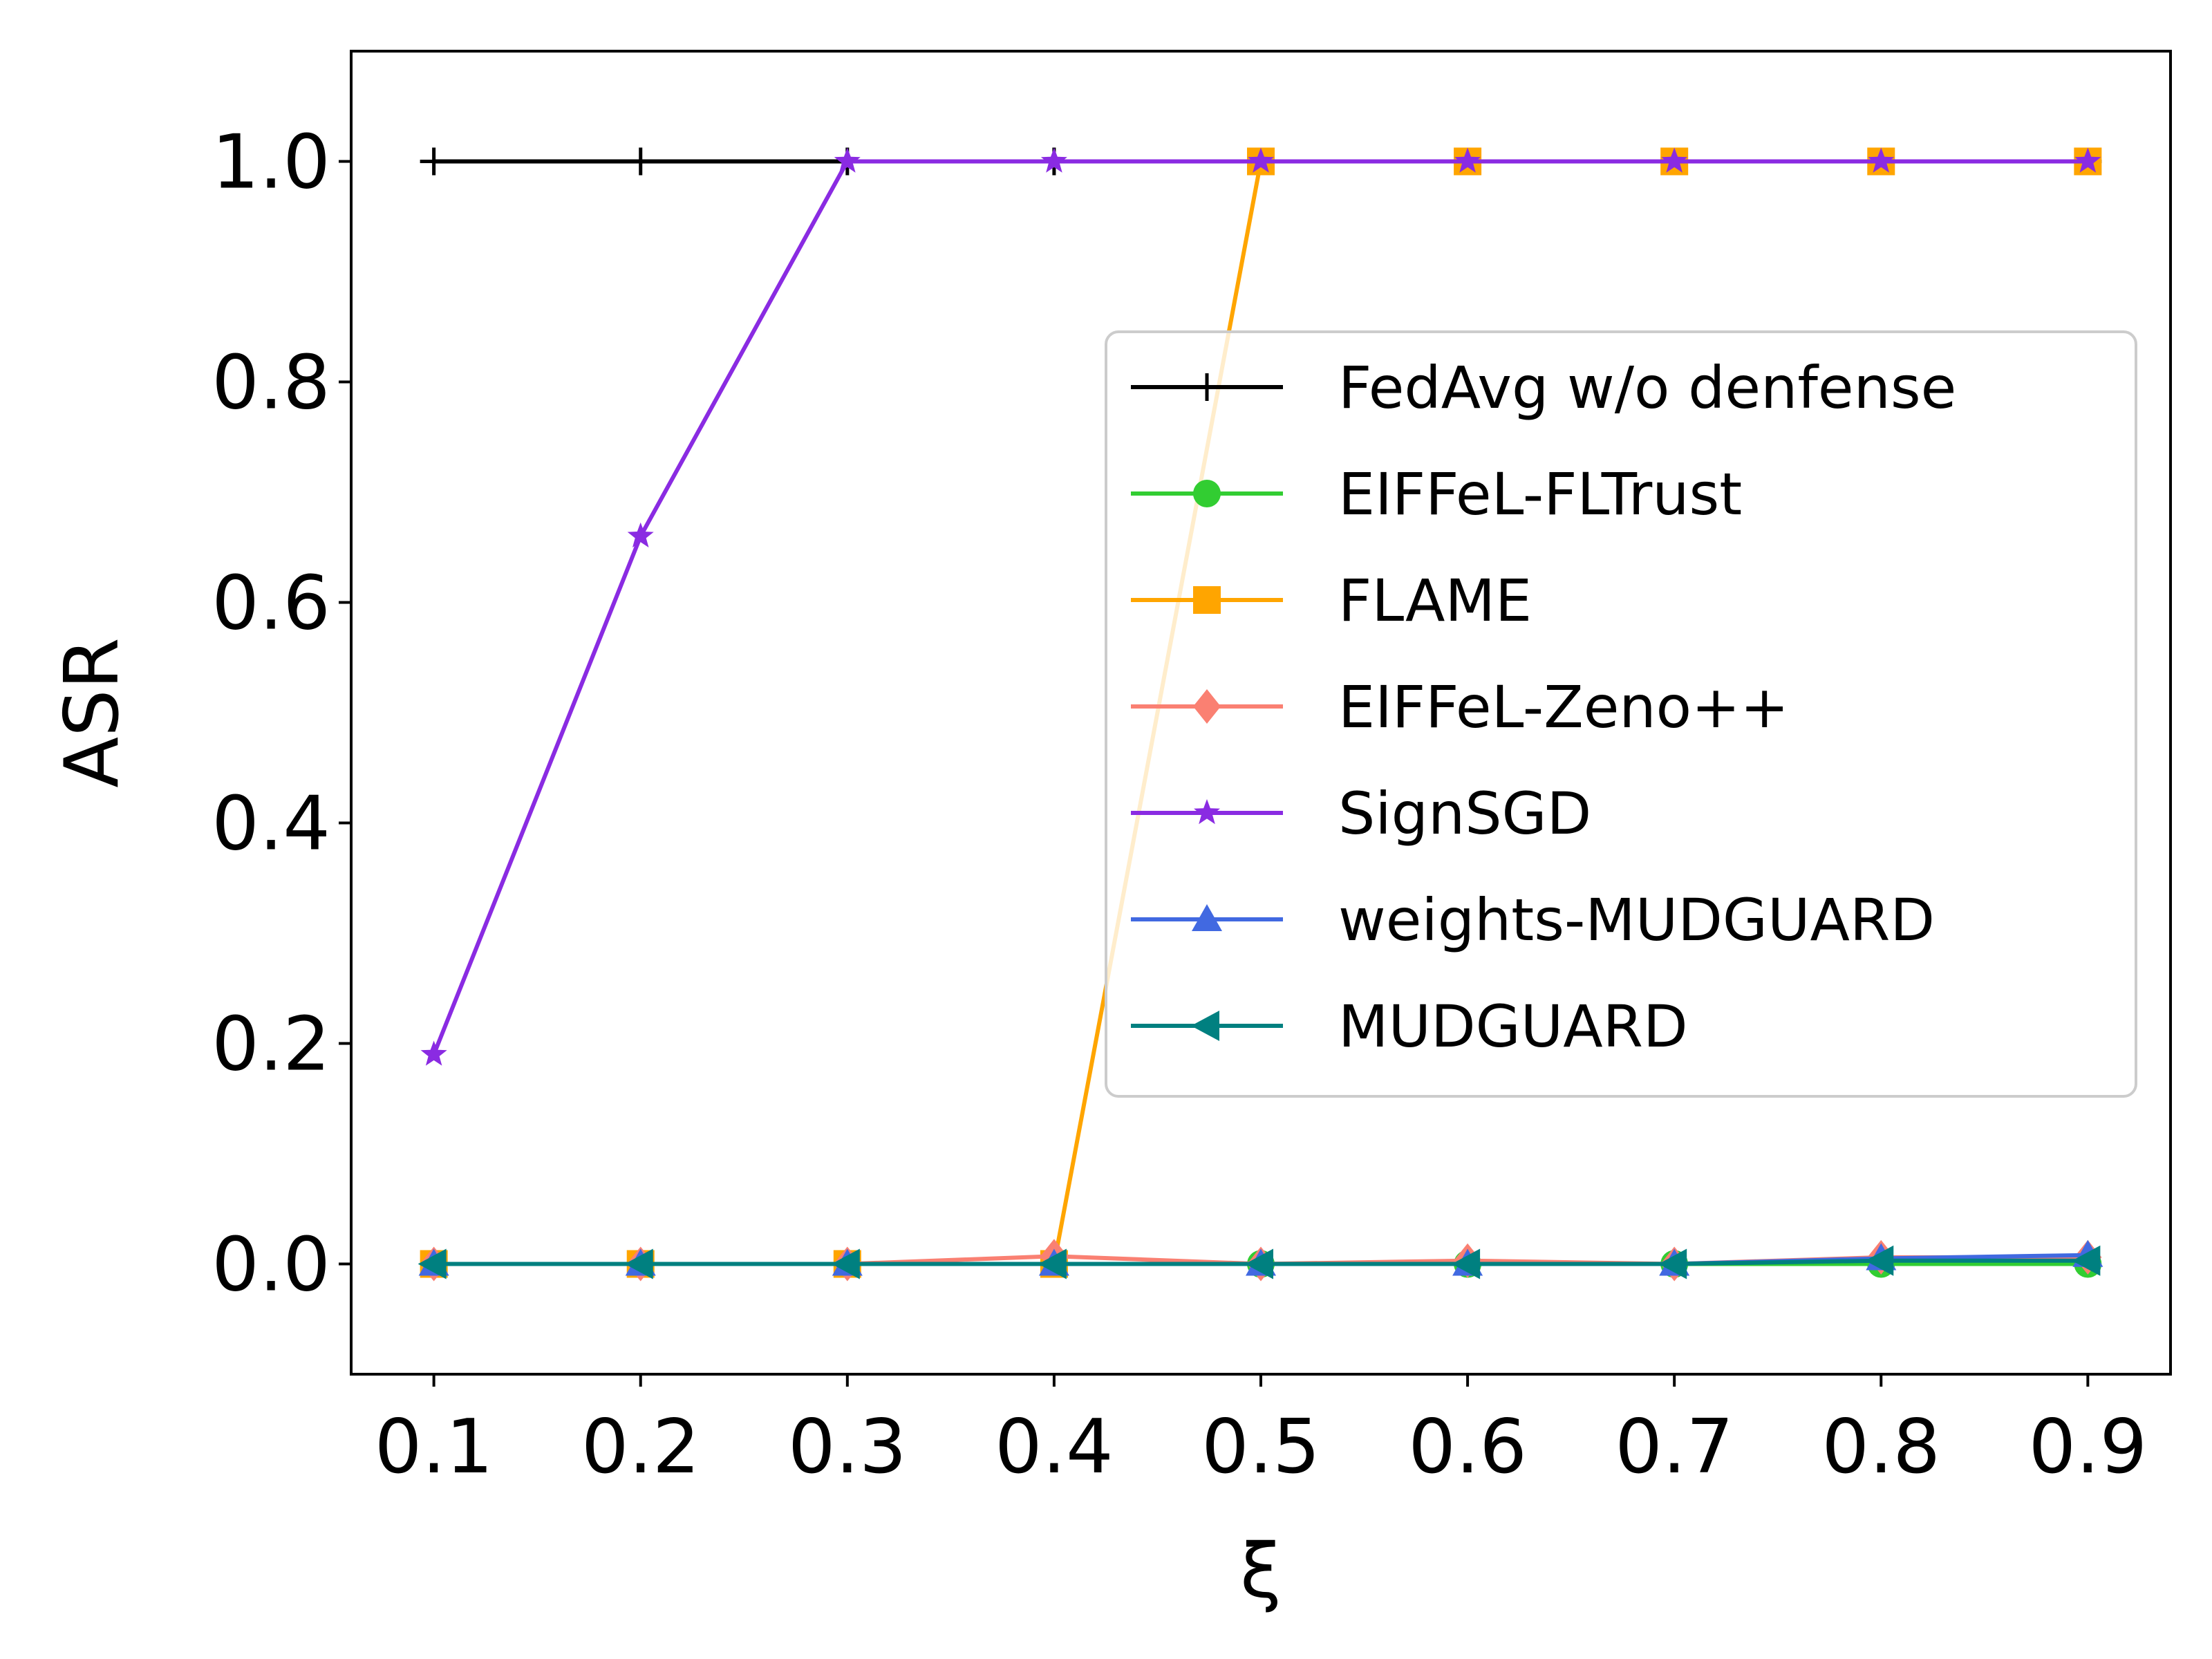 The width and height of the screenshot is (2212, 1659). Describe the element at coordinates (1261, 1572) in the screenshot. I see `x-axis-label: ξ` at that location.